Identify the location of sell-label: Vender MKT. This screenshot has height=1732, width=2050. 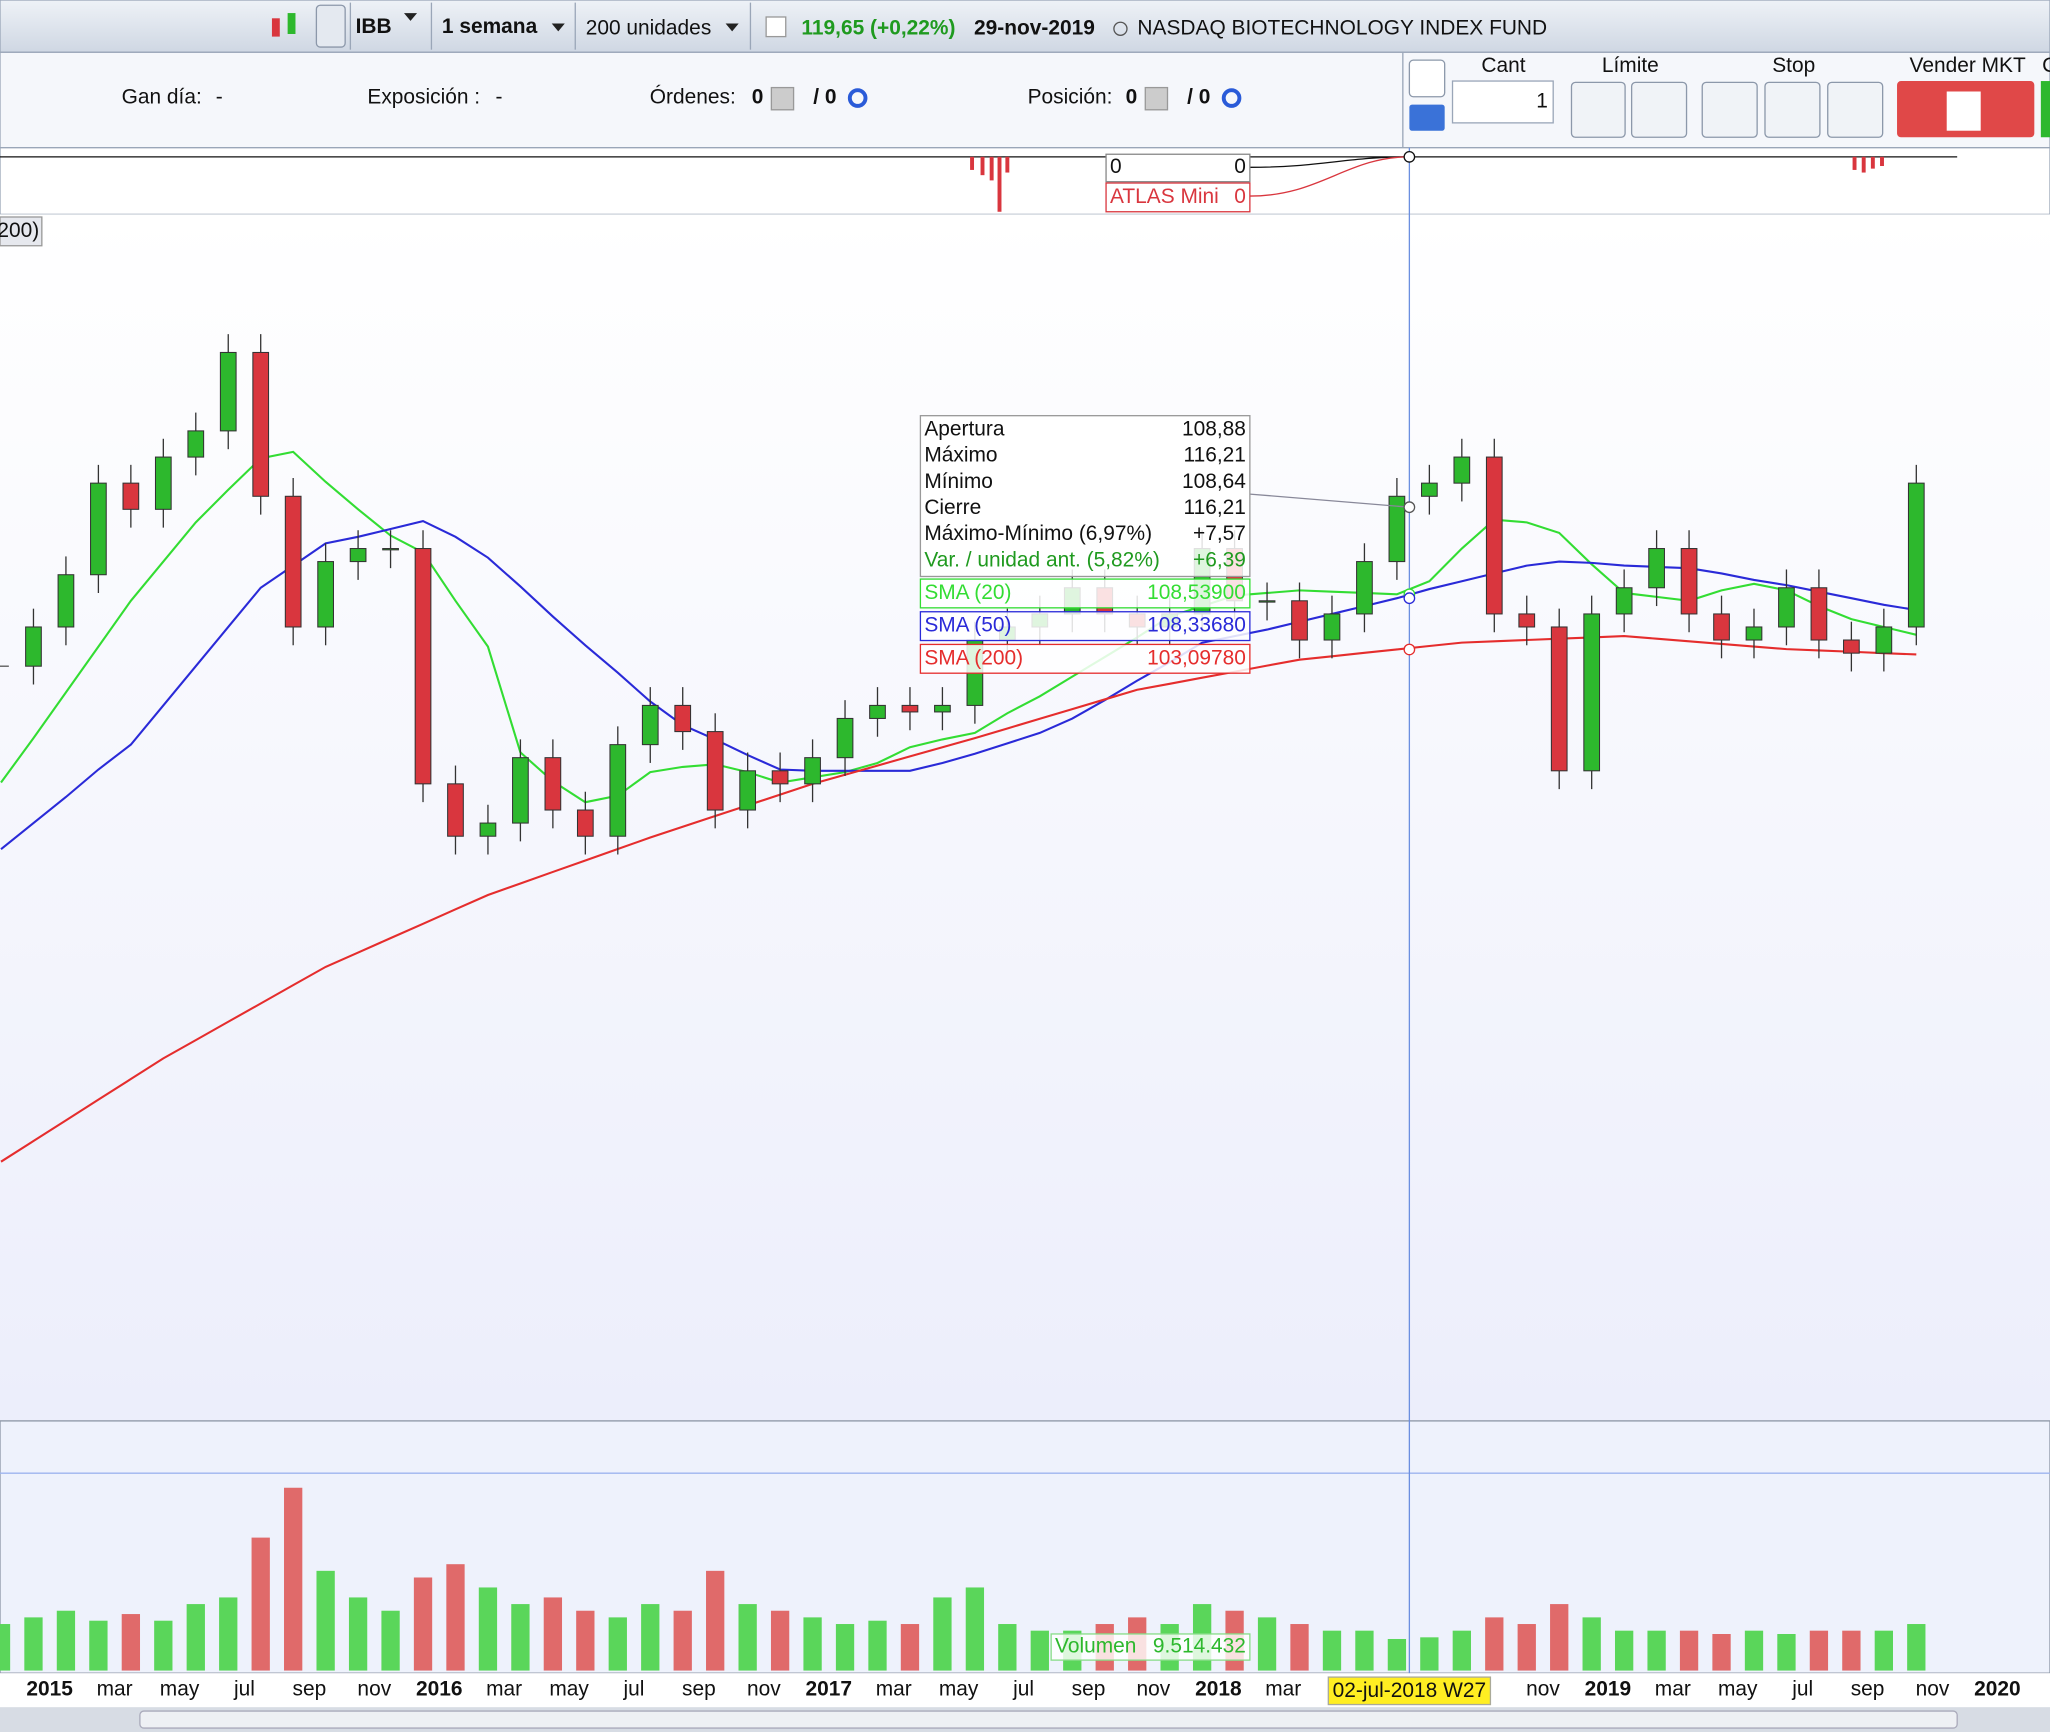
(1968, 65).